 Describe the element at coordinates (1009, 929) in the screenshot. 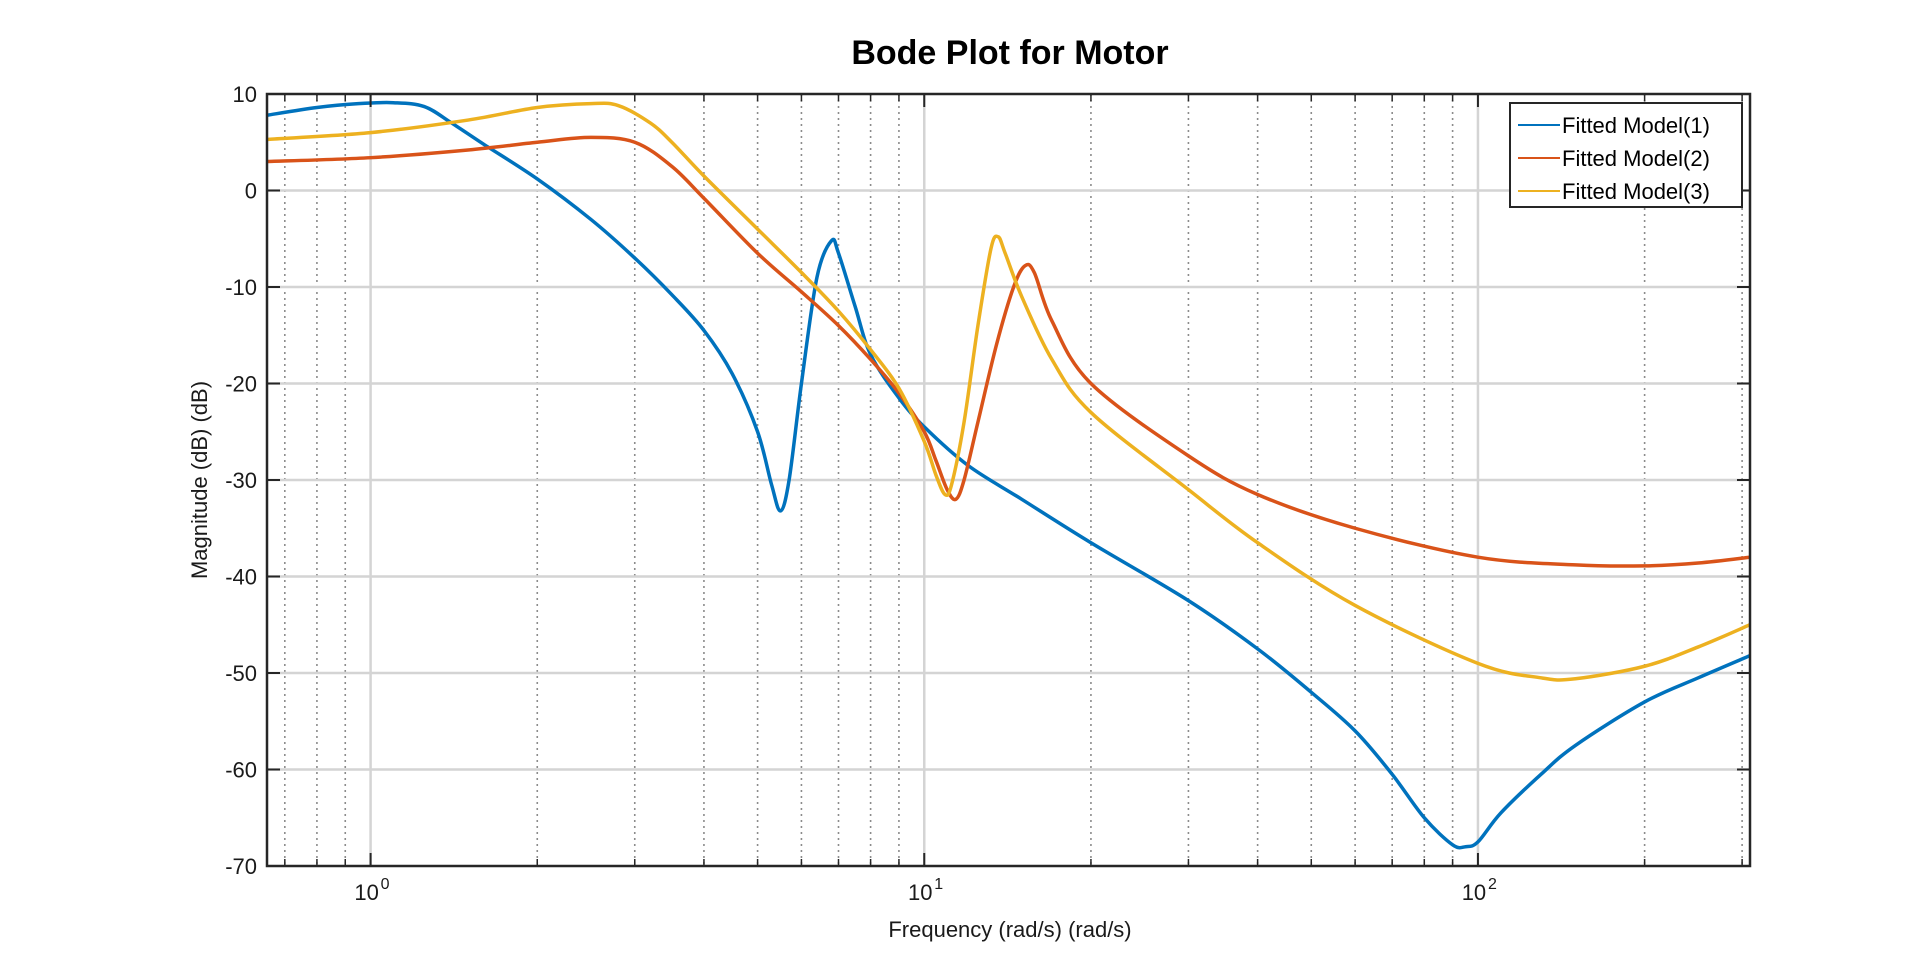

I see `x-axis-label: Frequency (rad/s) (rad/s)` at that location.